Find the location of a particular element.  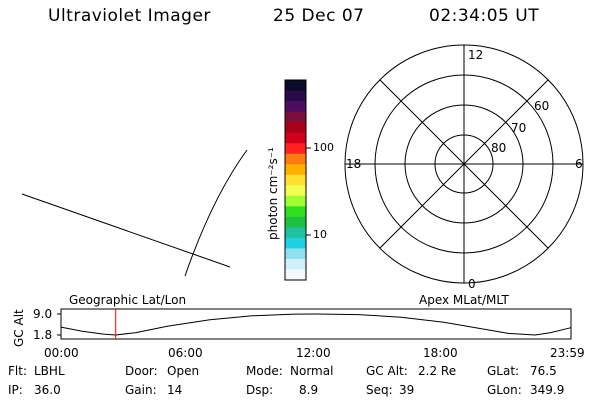

status-ip-value: 36.0 is located at coordinates (47, 390).